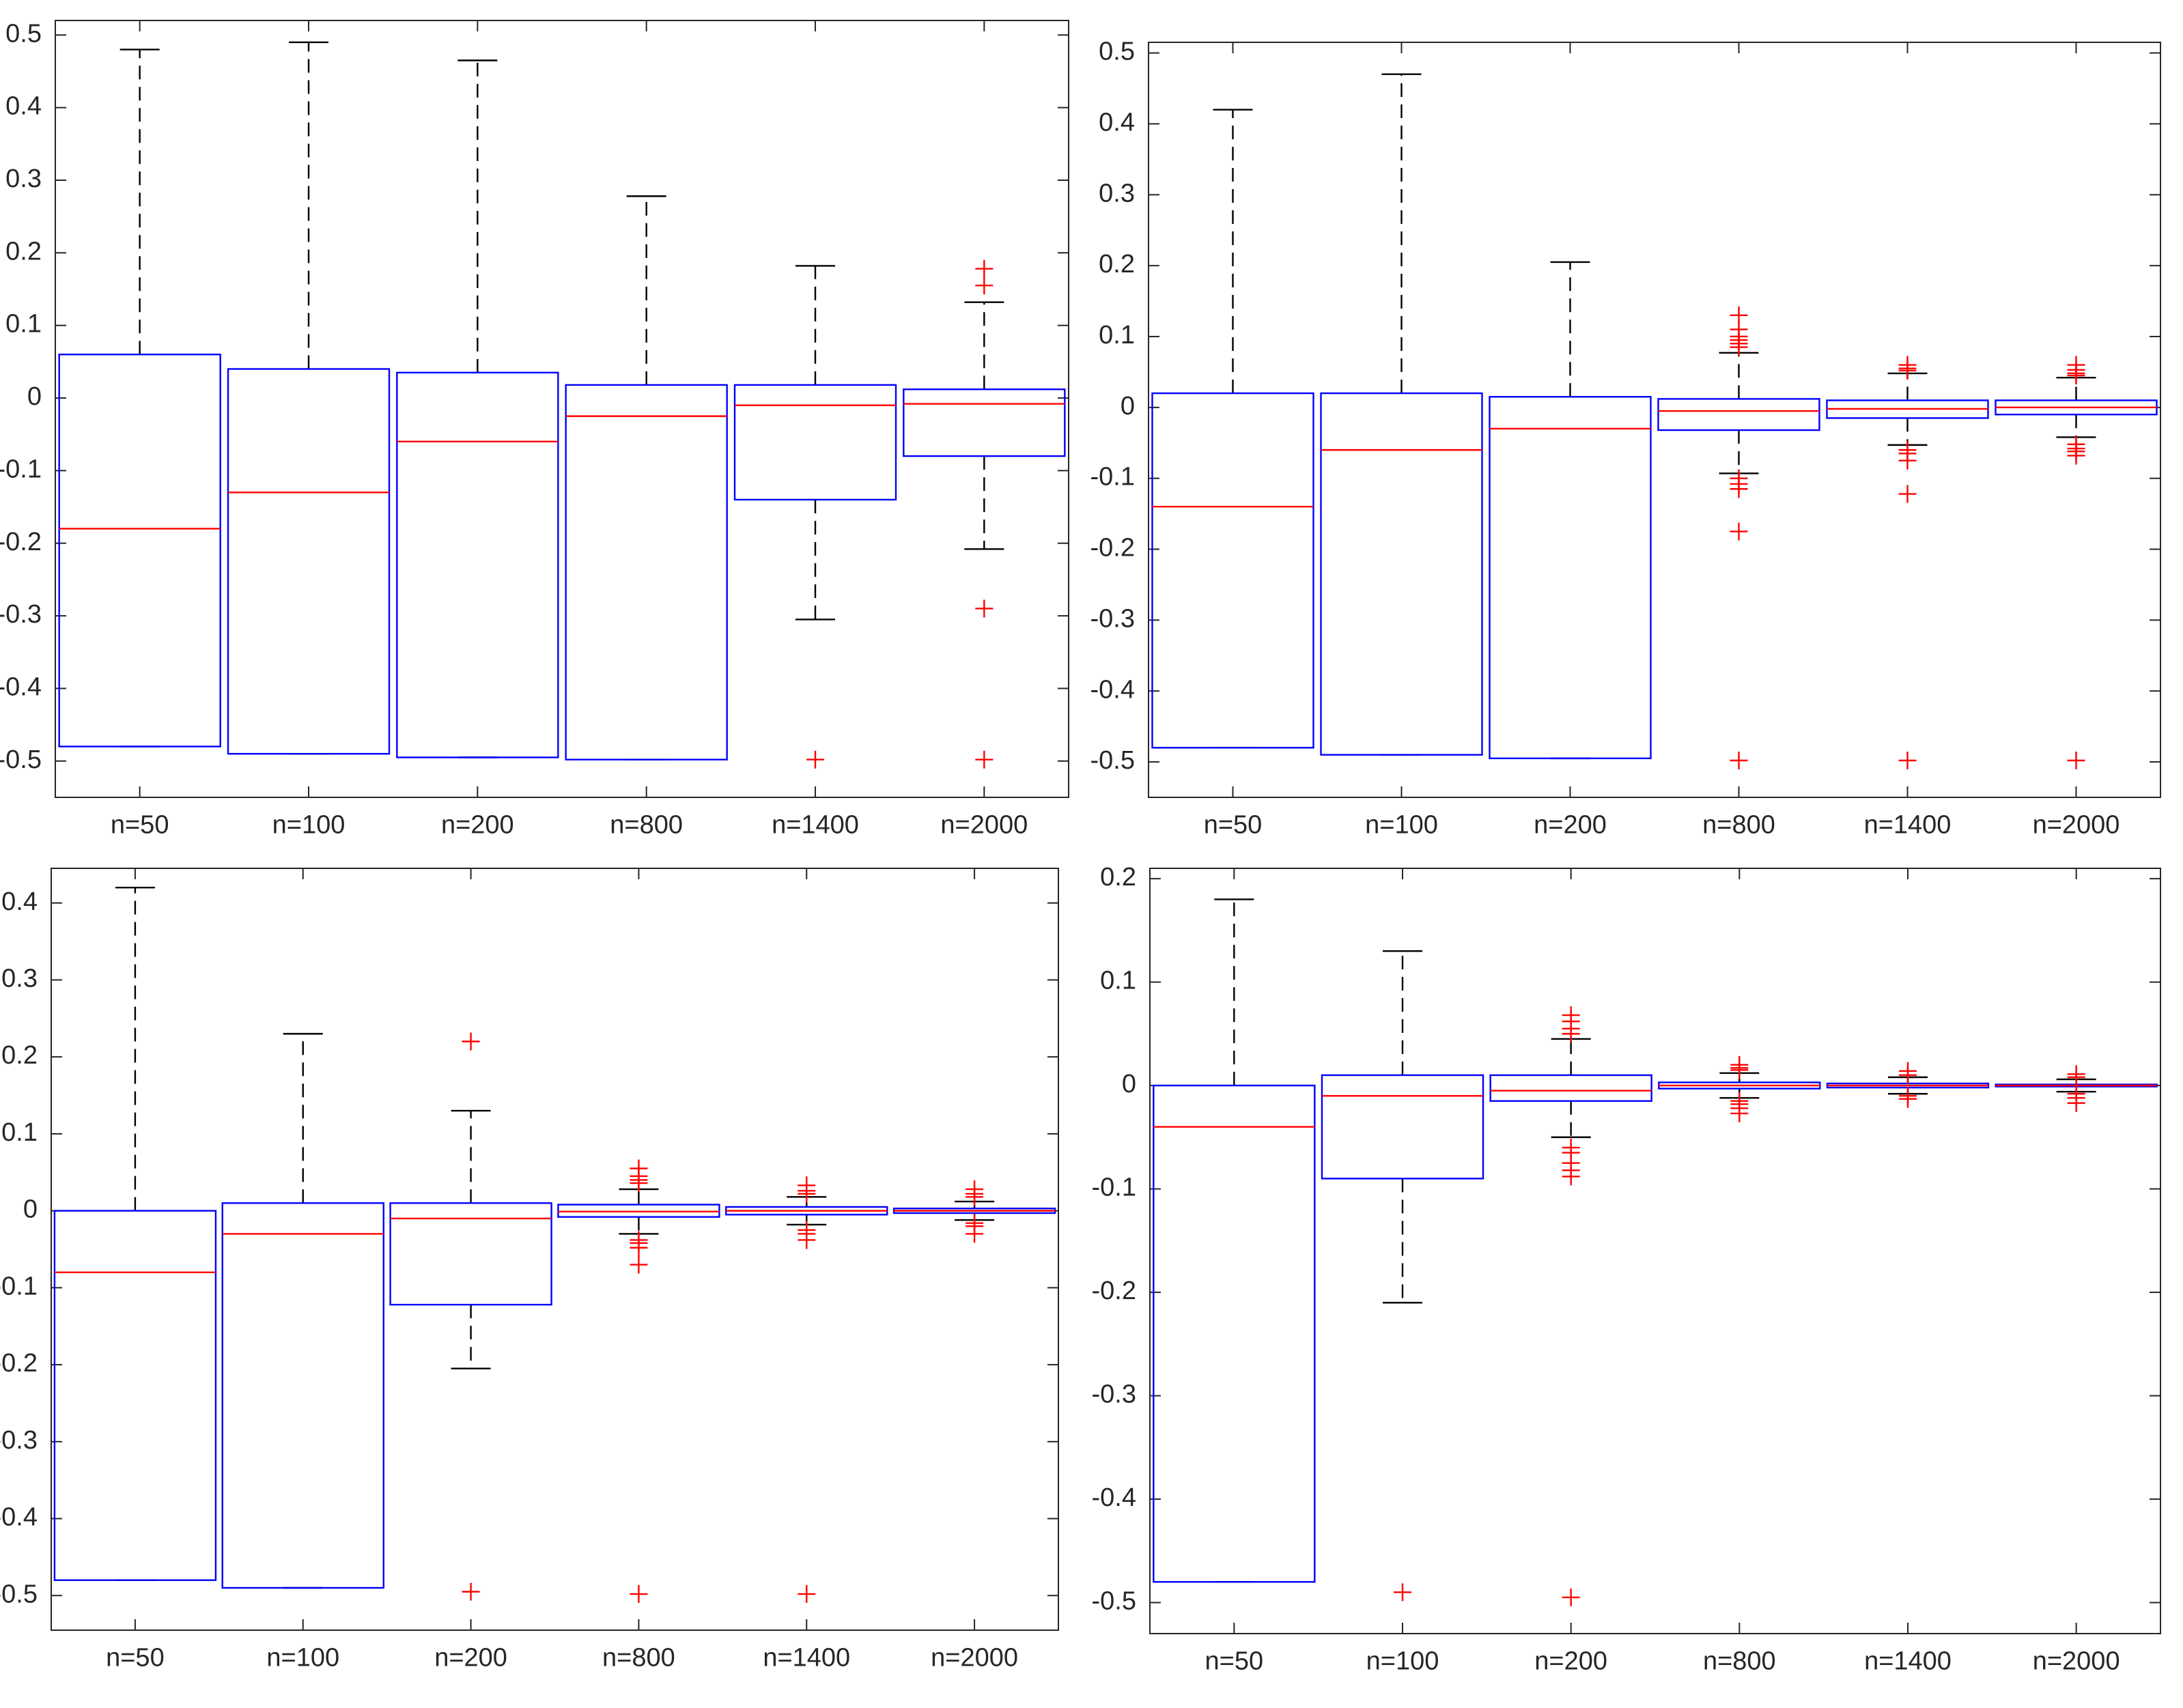 The width and height of the screenshot is (2183, 1708). I want to click on y-tick-label: -0.1, so click(19, 1286).